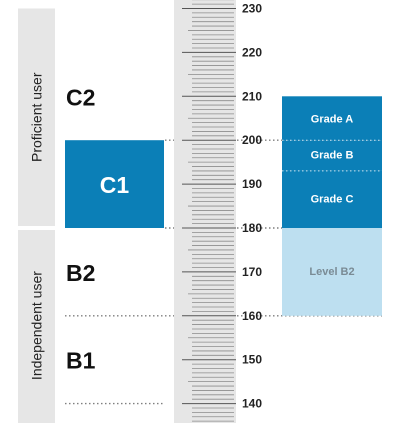  What do you see at coordinates (252, 9) in the screenshot?
I see `scale-tick-label: 230` at bounding box center [252, 9].